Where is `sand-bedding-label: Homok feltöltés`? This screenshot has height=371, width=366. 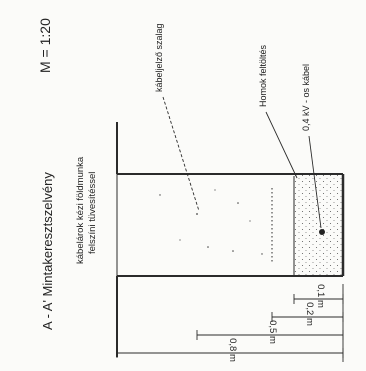
sand-bedding-label: Homok feltöltés is located at coordinates (263, 75).